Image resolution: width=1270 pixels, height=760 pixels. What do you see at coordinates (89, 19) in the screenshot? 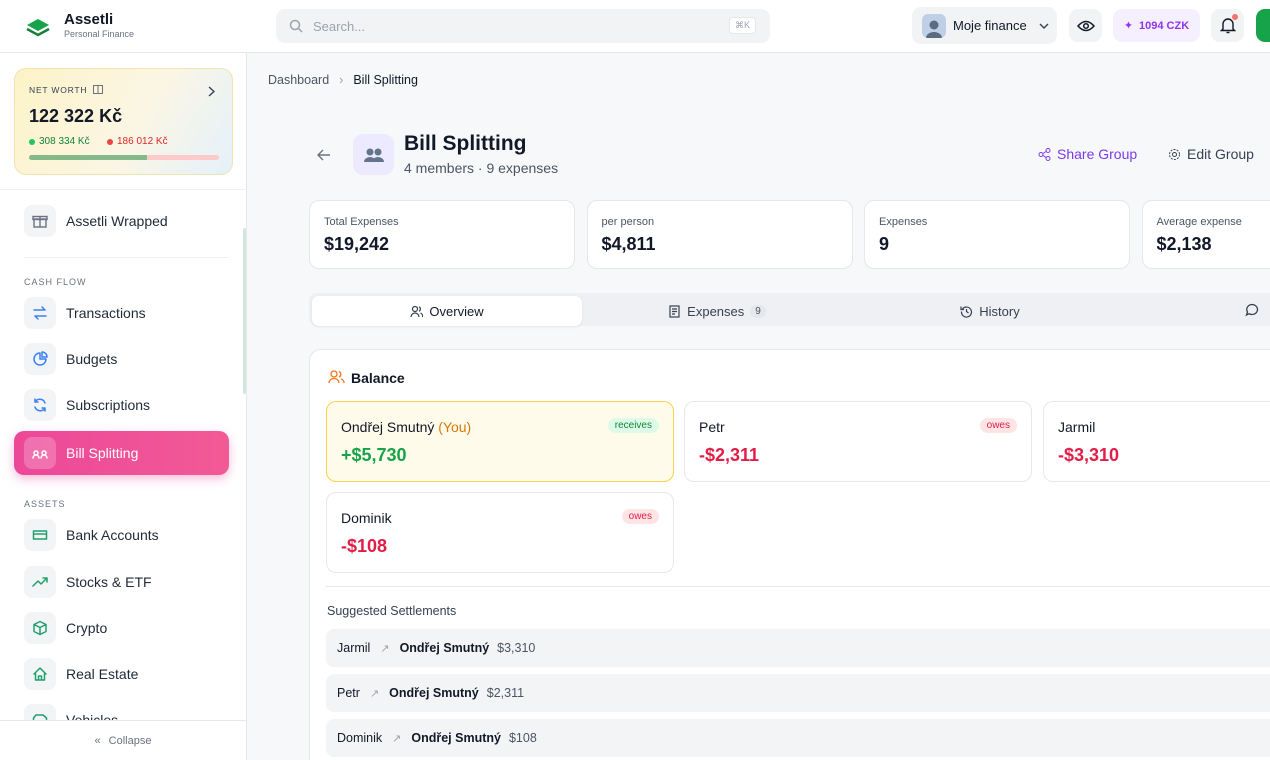
I see `app-name: Assetli` at bounding box center [89, 19].